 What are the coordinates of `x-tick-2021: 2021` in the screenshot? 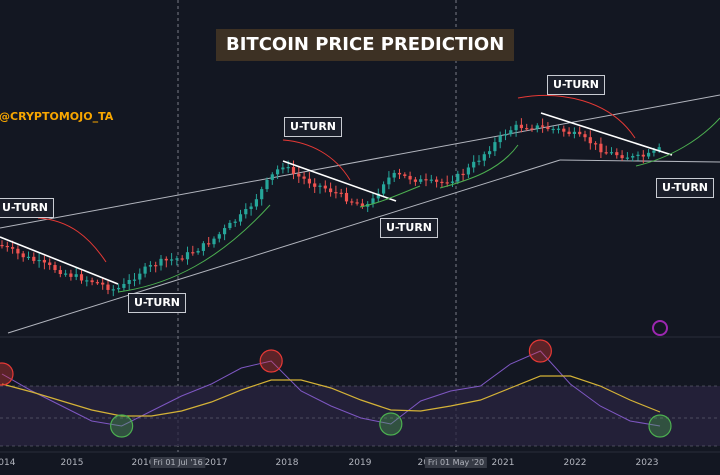 It's located at (503, 463).